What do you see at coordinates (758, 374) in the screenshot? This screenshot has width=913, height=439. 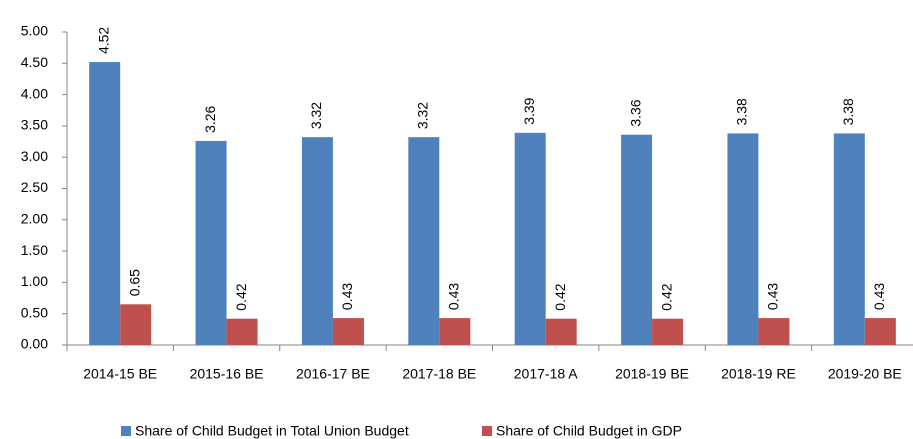 I see `x-tick-label: 2018-19 RE` at bounding box center [758, 374].